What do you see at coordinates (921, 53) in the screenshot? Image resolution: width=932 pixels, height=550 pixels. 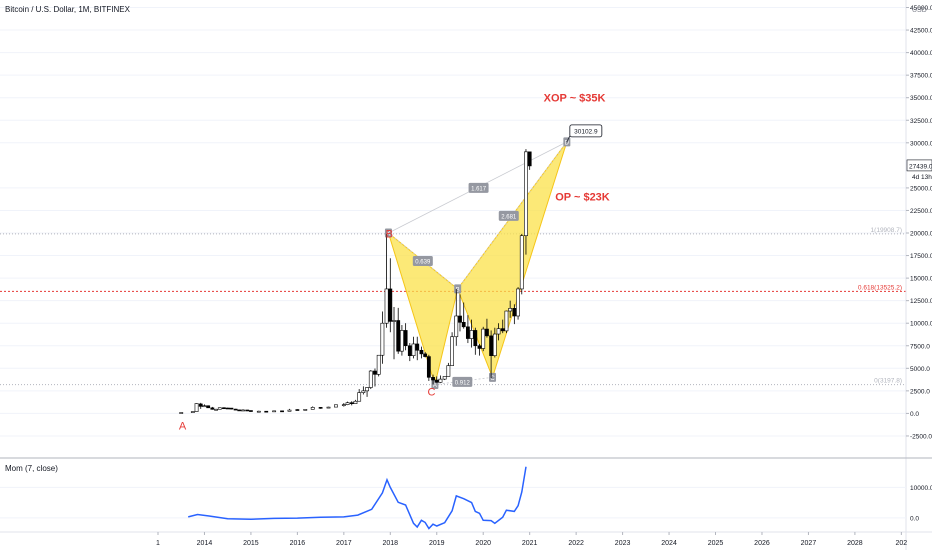 I see `price-tick-label: 40000.0` at bounding box center [921, 53].